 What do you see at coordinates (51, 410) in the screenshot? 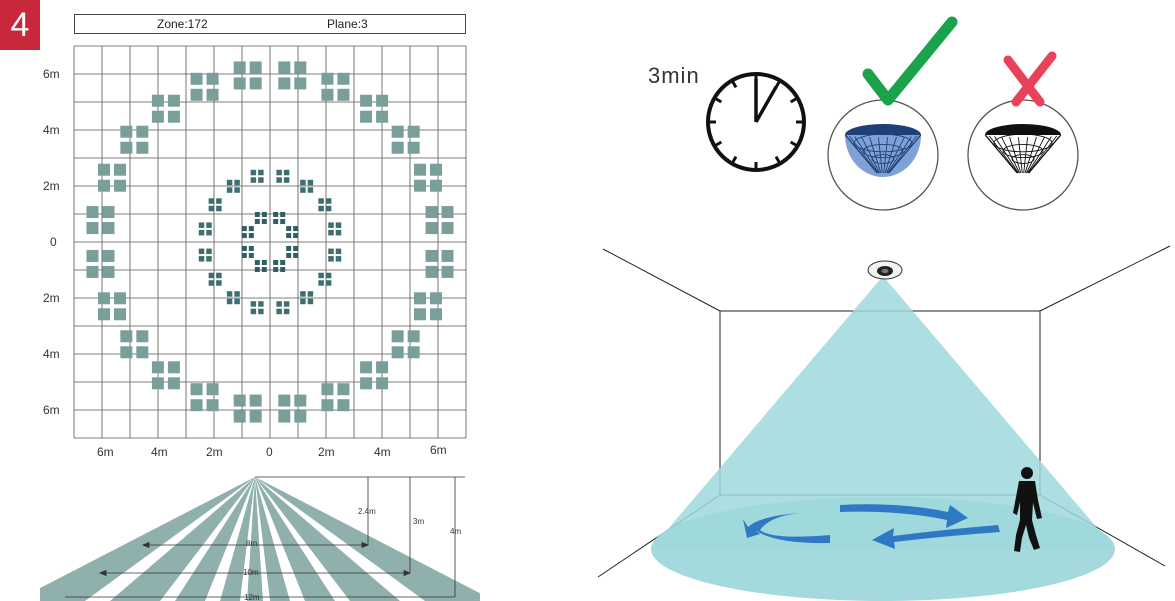
I see `y-label-6m-bottom: 6m` at bounding box center [51, 410].